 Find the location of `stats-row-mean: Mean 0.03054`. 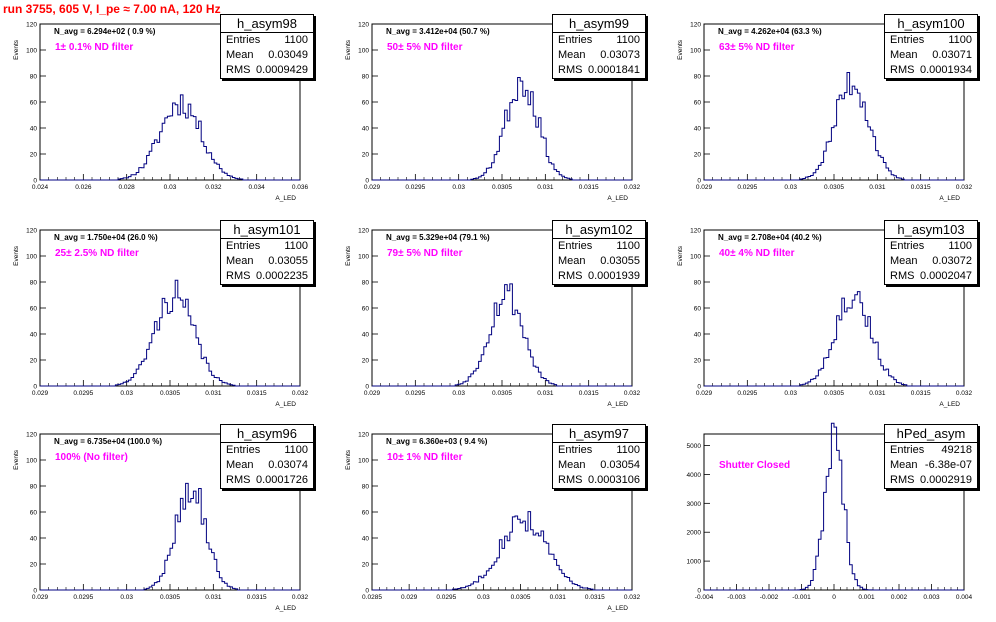

stats-row-mean: Mean 0.03054 is located at coordinates (599, 465).